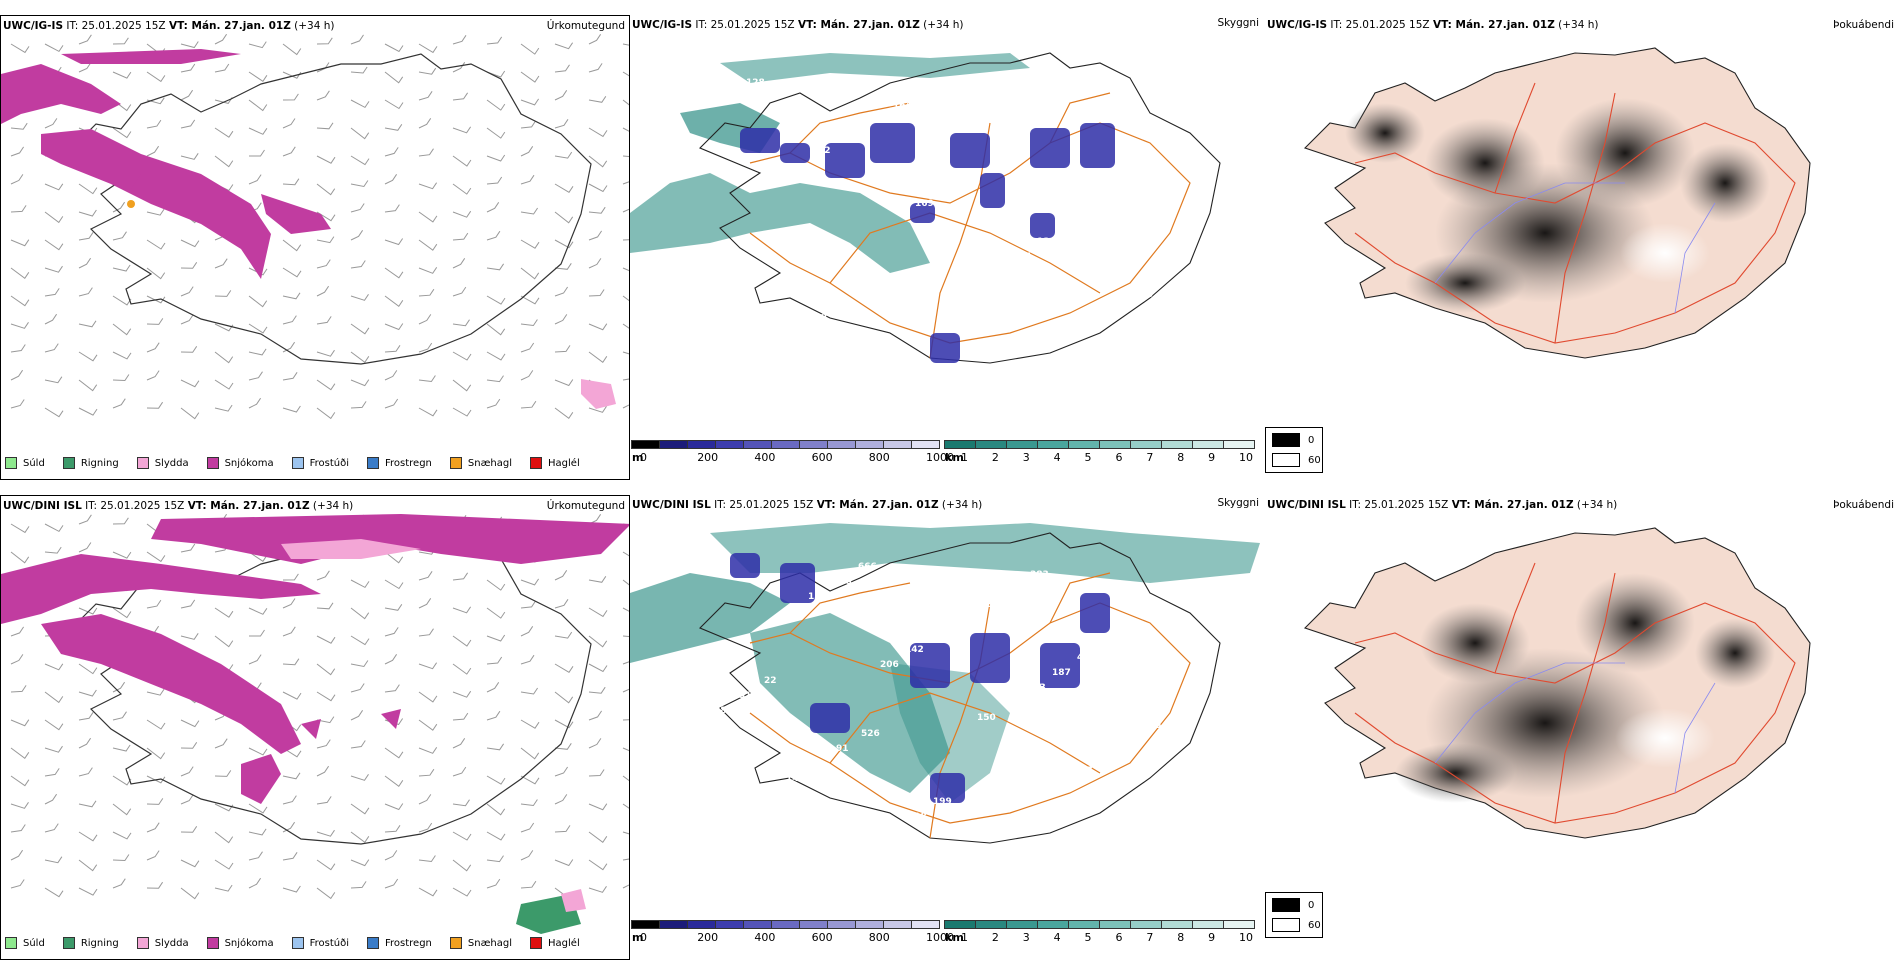 The width and height of the screenshot is (1900, 960). I want to click on colorbar-tick-label: 1000, so click(940, 457).